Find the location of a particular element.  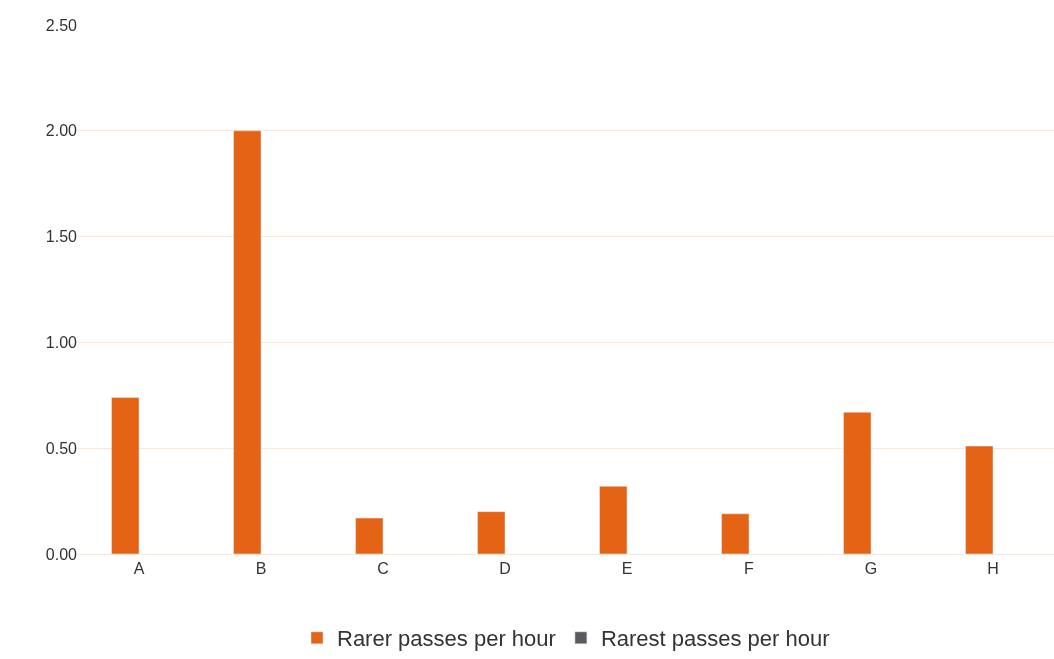

x-tick-label: D is located at coordinates (505, 569).